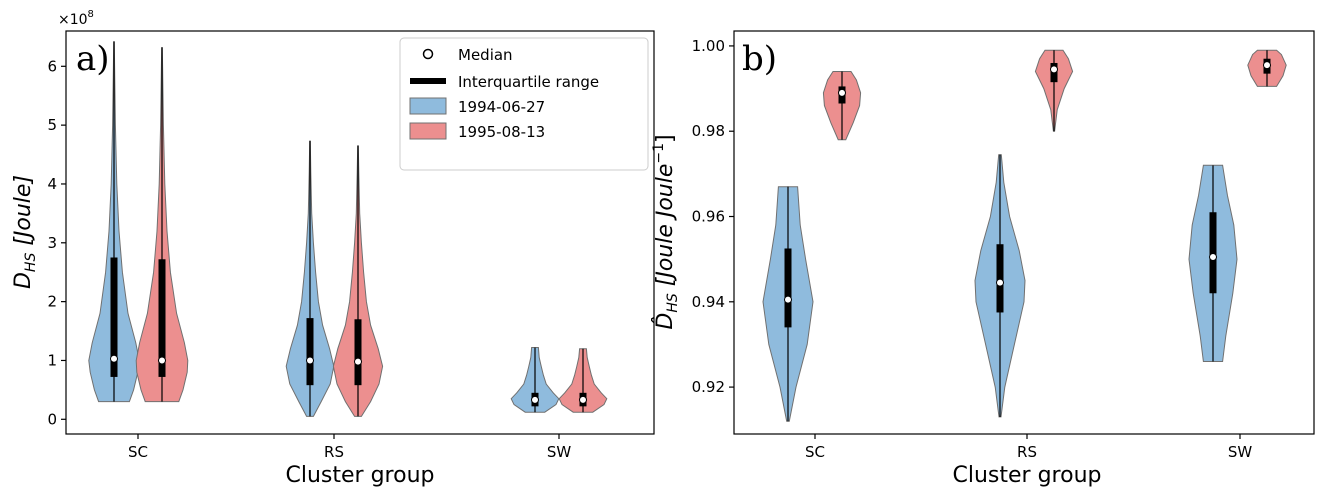 This screenshot has width=1320, height=489. Describe the element at coordinates (52, 419) in the screenshot. I see `y-tick-label: 0` at that location.